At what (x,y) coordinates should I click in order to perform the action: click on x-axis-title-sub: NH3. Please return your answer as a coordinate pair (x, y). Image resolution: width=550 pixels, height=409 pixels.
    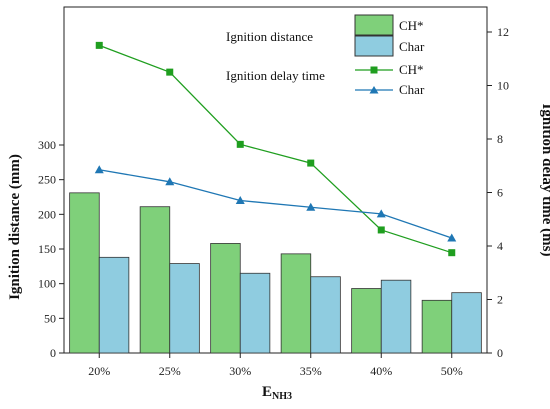
    Looking at the image, I should click on (282, 396).